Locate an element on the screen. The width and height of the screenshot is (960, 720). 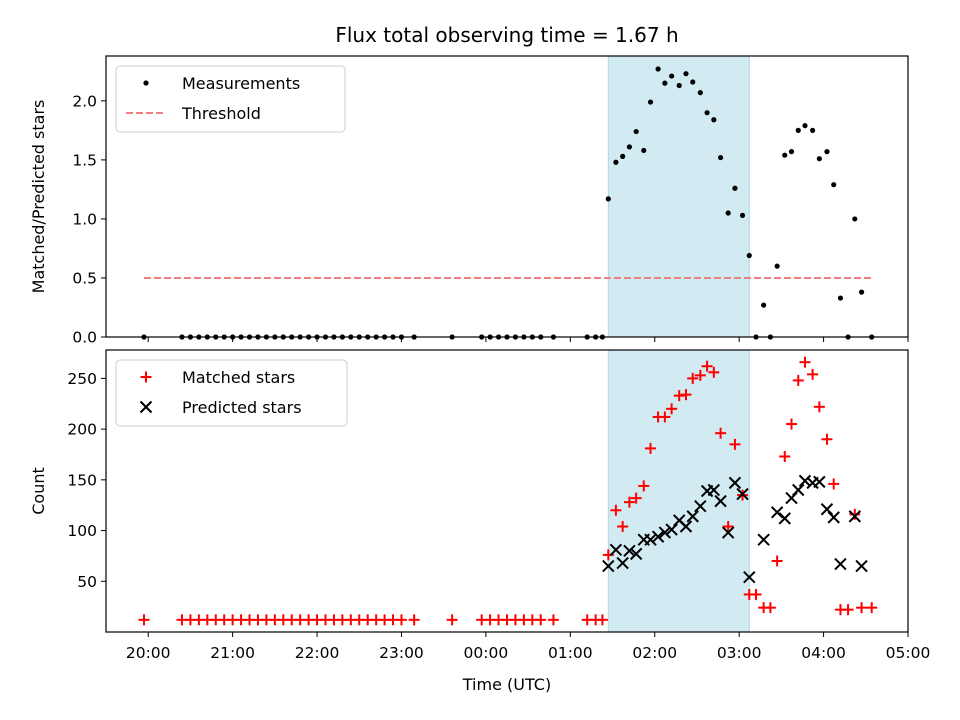
bottom-point-1-12-b is located at coordinates (692, 516).